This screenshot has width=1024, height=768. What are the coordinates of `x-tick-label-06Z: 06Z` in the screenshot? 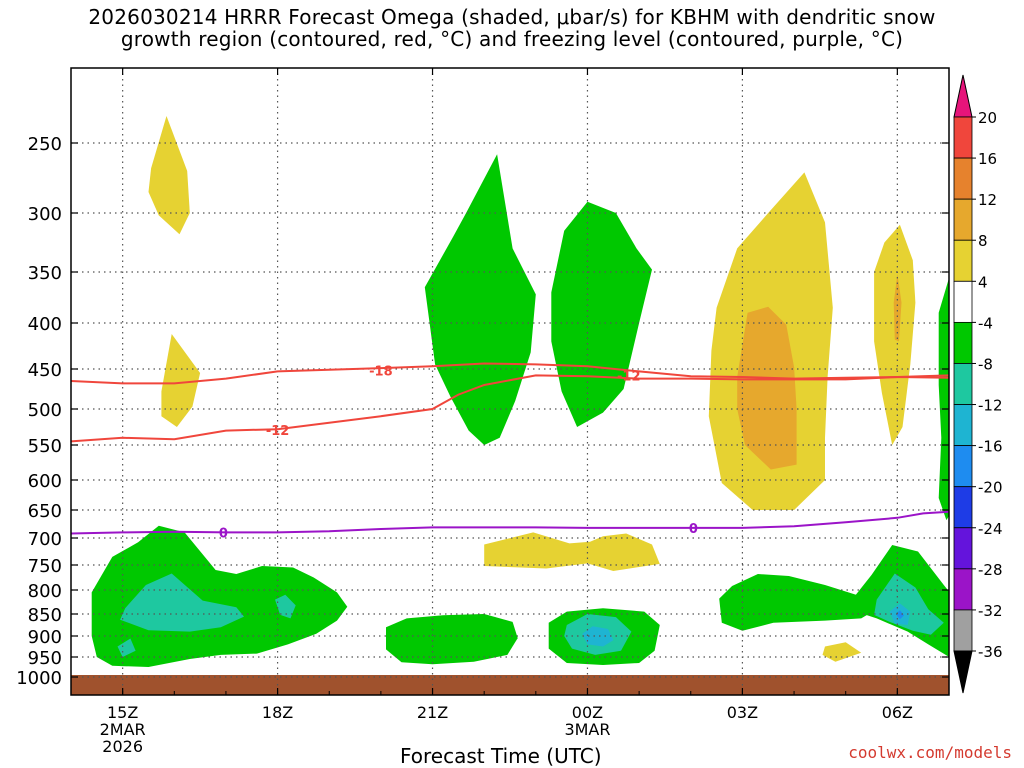 It's located at (897, 712).